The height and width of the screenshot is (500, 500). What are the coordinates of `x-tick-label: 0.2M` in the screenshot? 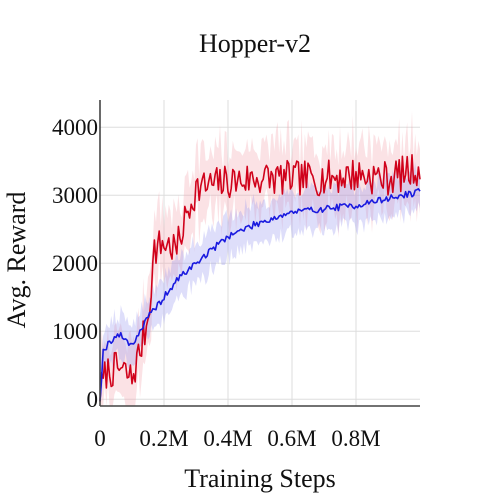 It's located at (163, 438).